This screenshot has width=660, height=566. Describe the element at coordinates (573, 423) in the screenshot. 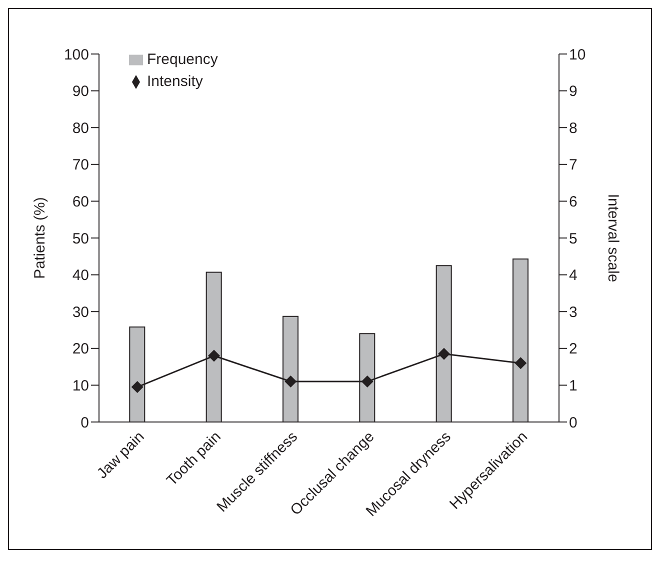

I see `y2-tick-label: 0` at that location.